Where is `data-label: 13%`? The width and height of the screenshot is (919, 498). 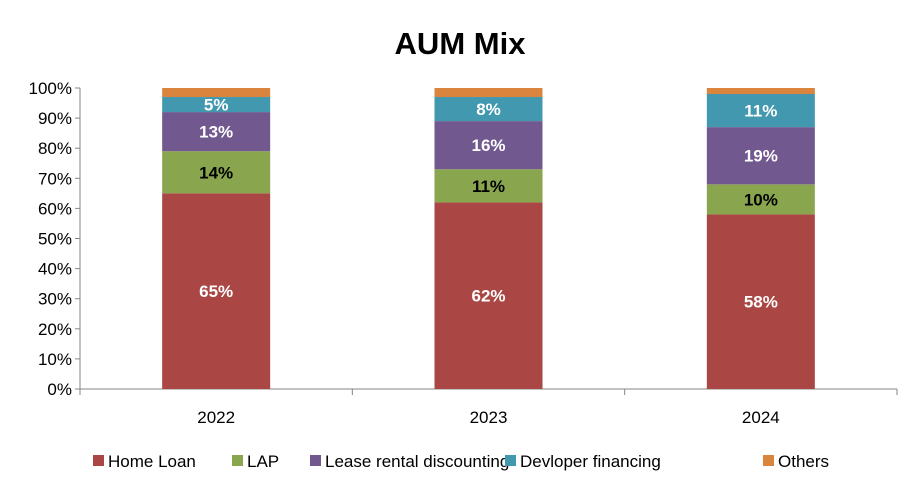 data-label: 13% is located at coordinates (216, 132).